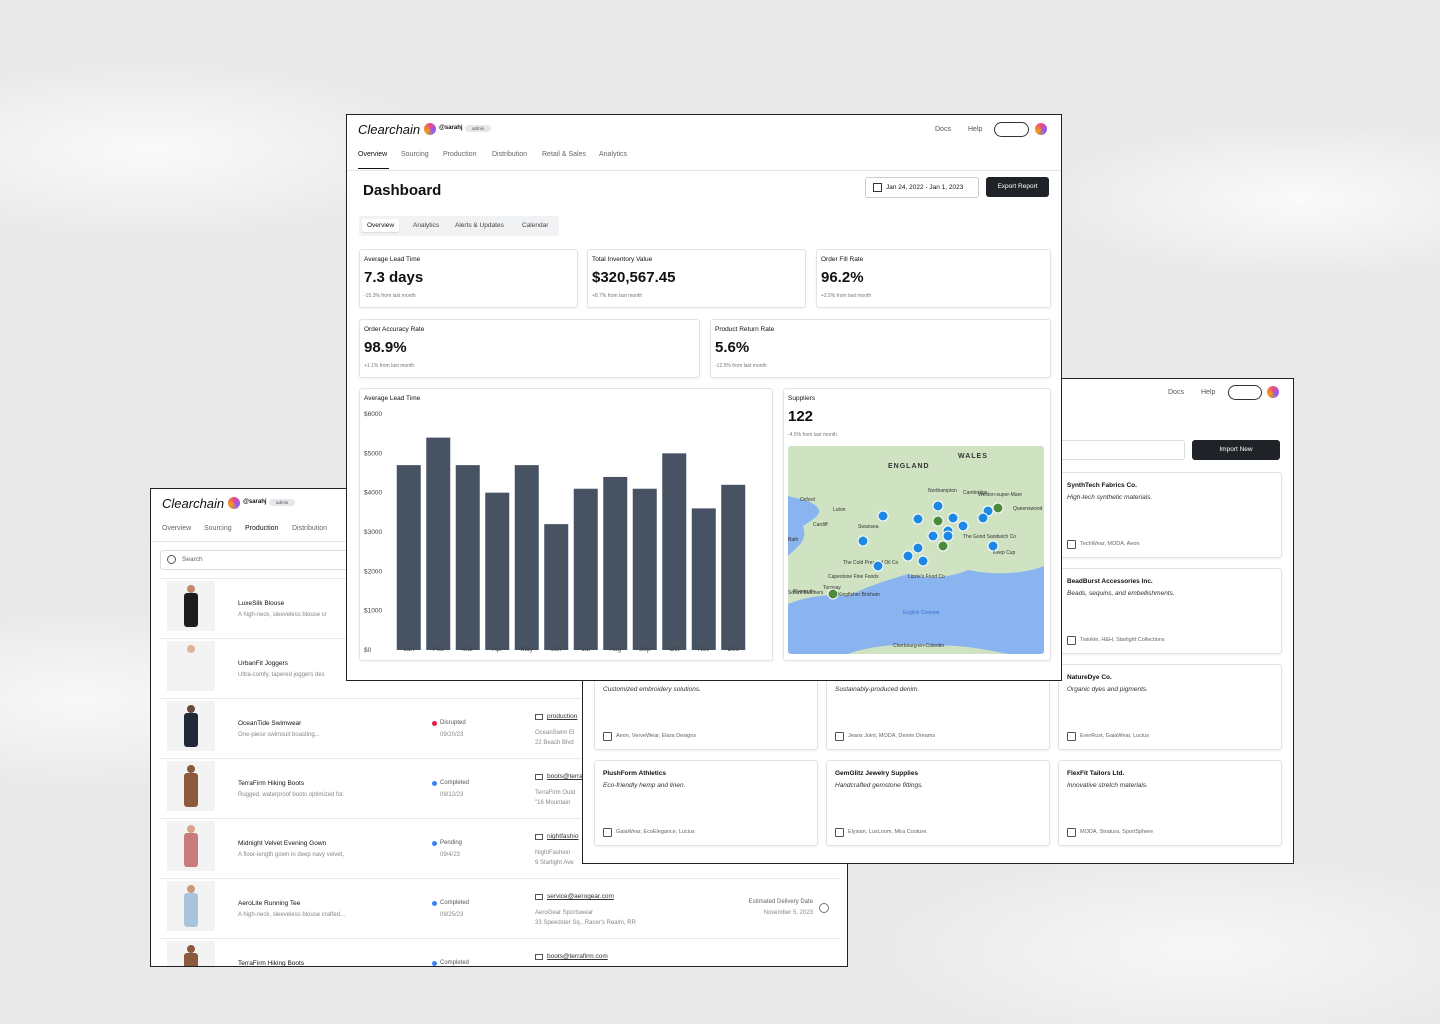  I want to click on tab: Overview, so click(381, 225).